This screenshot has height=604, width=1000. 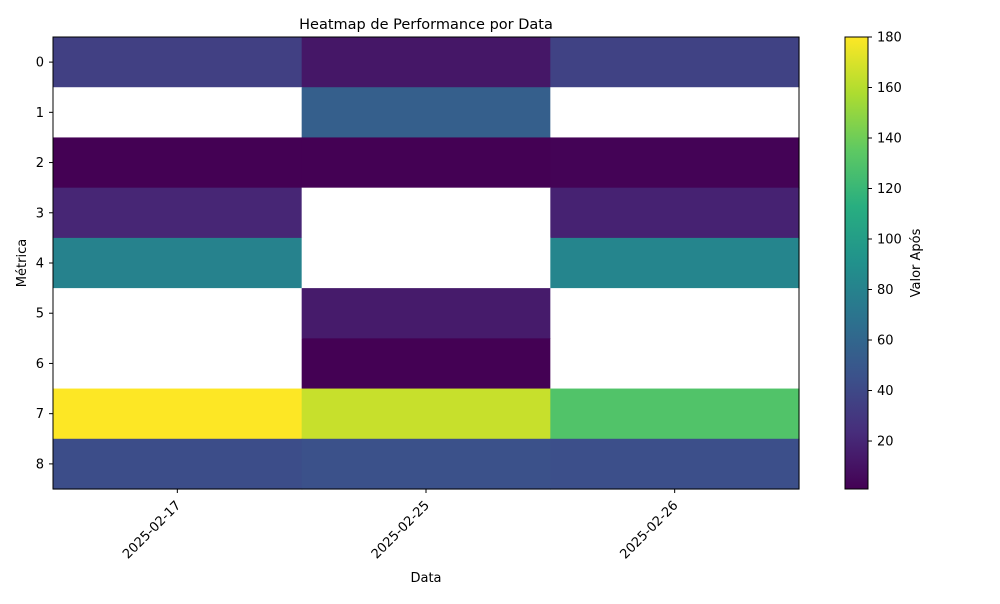 What do you see at coordinates (40, 264) in the screenshot?
I see `y-tick-label: 4` at bounding box center [40, 264].